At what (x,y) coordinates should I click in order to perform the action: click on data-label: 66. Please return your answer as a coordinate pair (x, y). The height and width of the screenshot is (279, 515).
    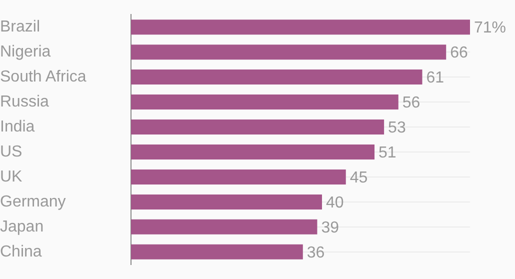
    Looking at the image, I should click on (459, 53).